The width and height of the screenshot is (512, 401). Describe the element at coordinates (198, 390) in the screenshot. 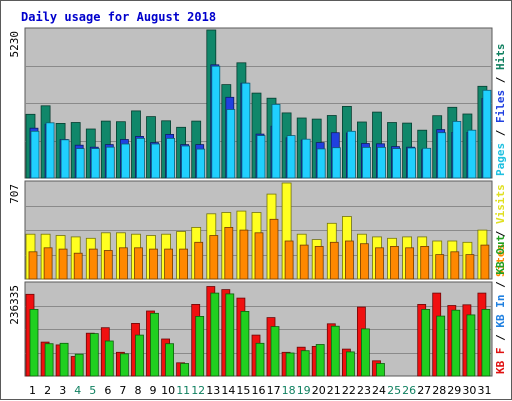

I see `x-tick-label: 12` at that location.